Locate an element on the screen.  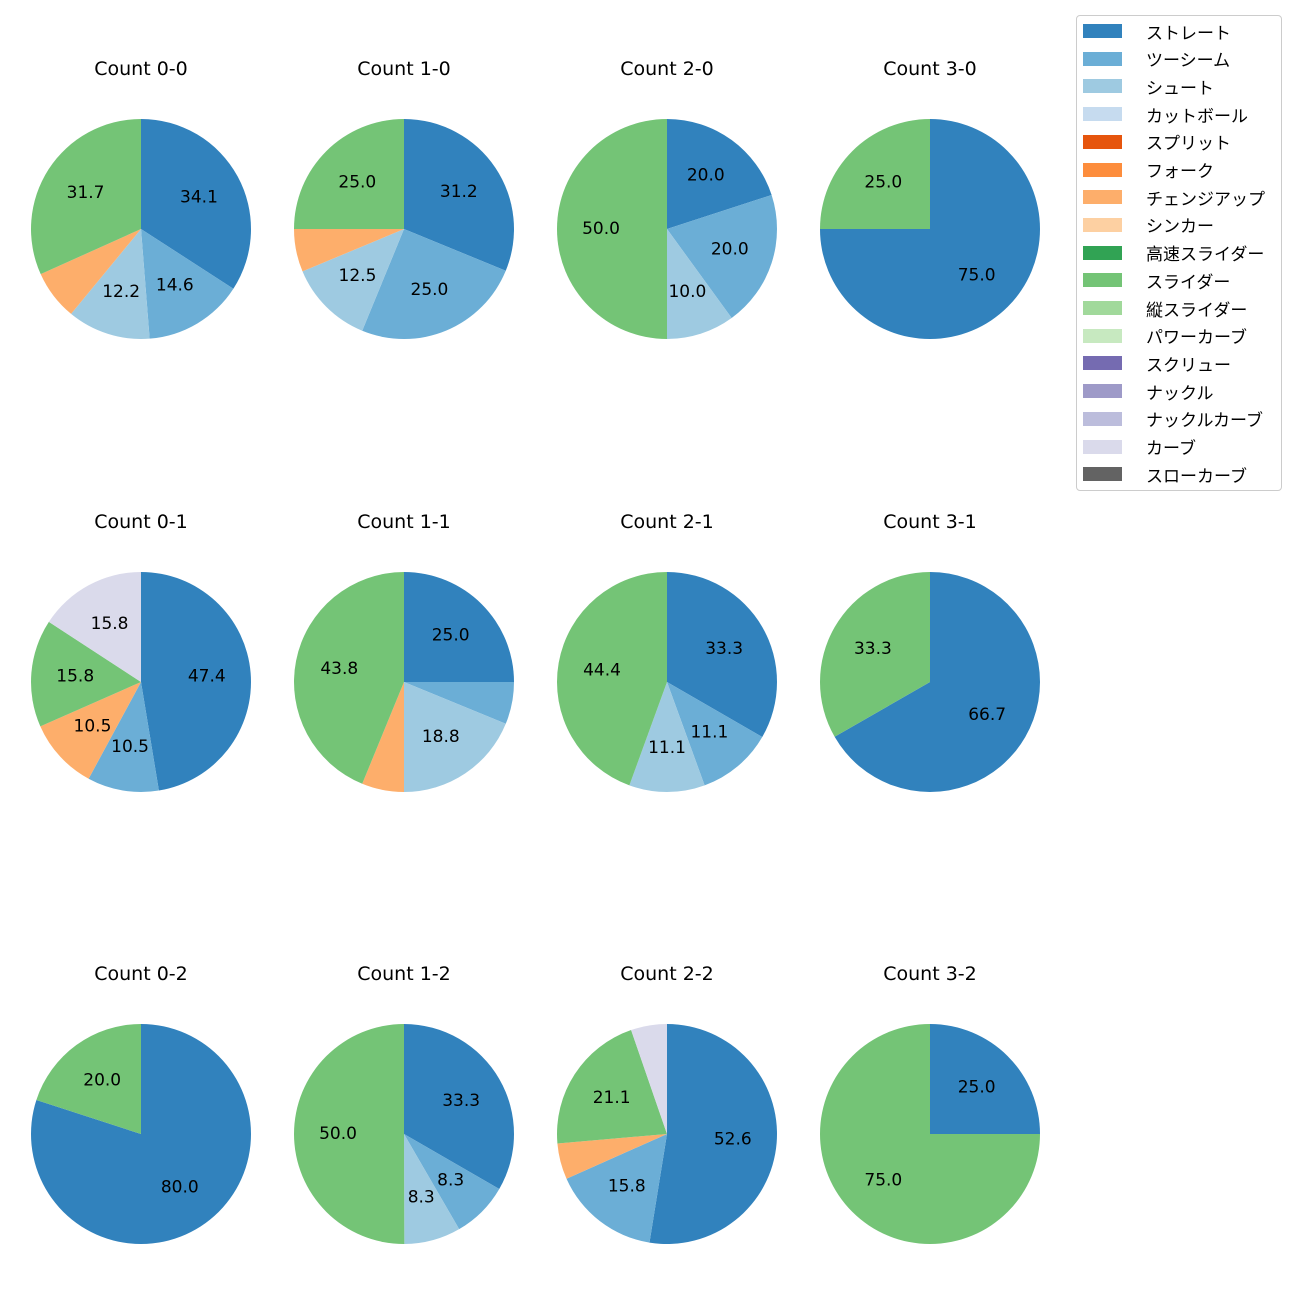
legend-label: チェンジアップ is located at coordinates (1205, 199).